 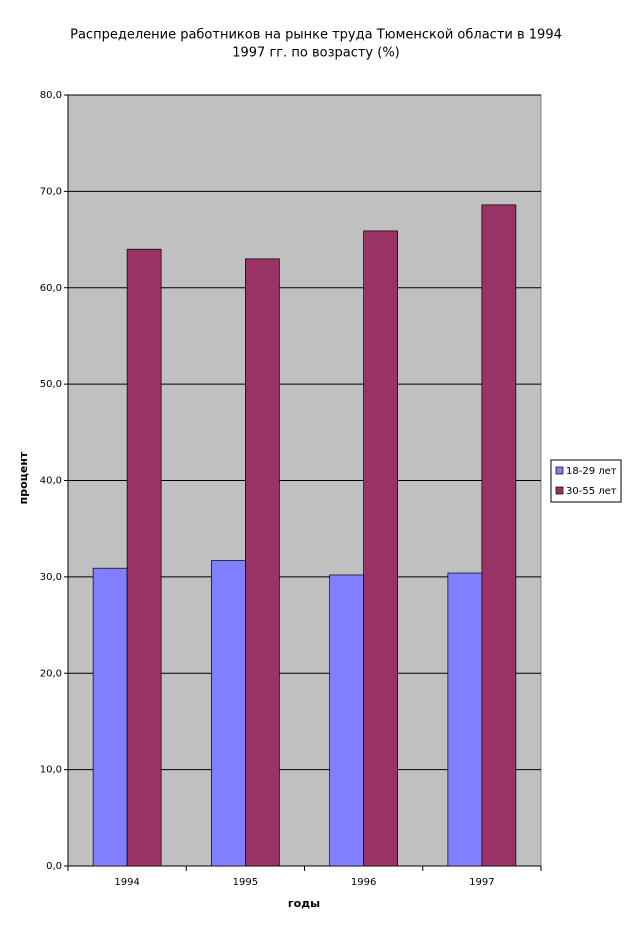 I want to click on x-tick-label: 1996, so click(x=363, y=882).